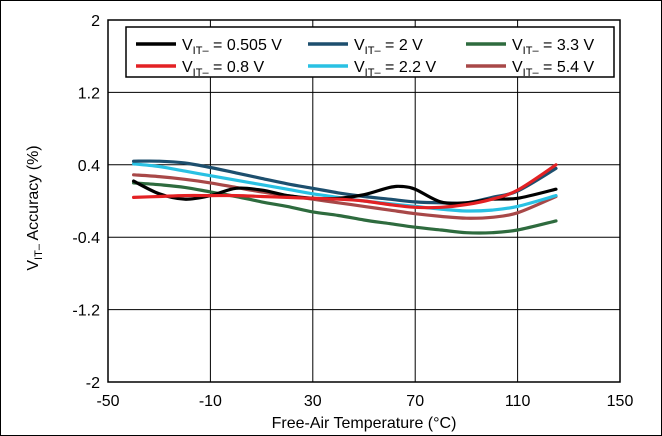  I want to click on legend-label: VIT– = 3.3 V, so click(553, 47).